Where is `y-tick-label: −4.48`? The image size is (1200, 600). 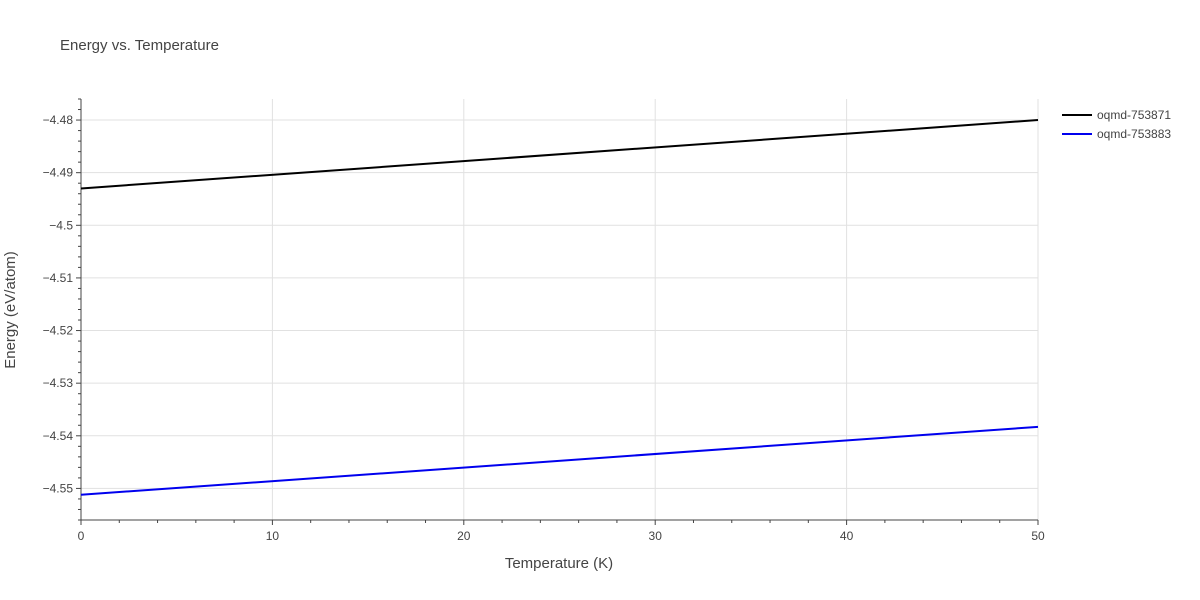 y-tick-label: −4.48 is located at coordinates (58, 120).